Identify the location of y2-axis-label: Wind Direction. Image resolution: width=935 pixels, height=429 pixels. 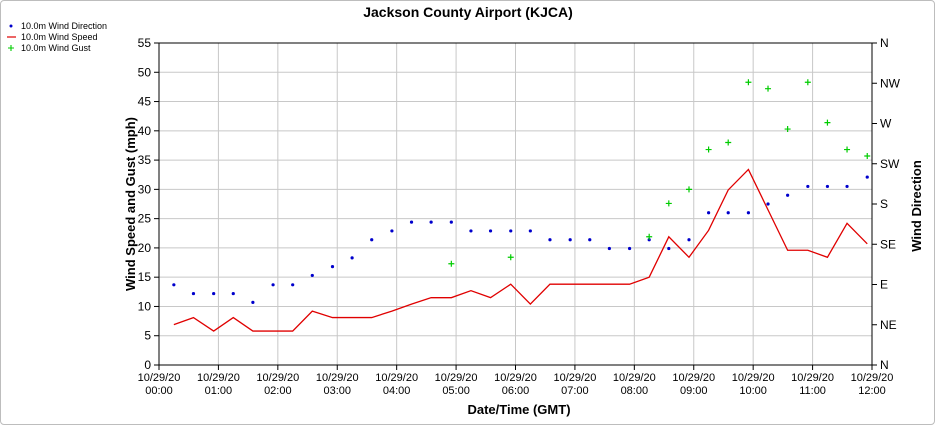
(916, 206).